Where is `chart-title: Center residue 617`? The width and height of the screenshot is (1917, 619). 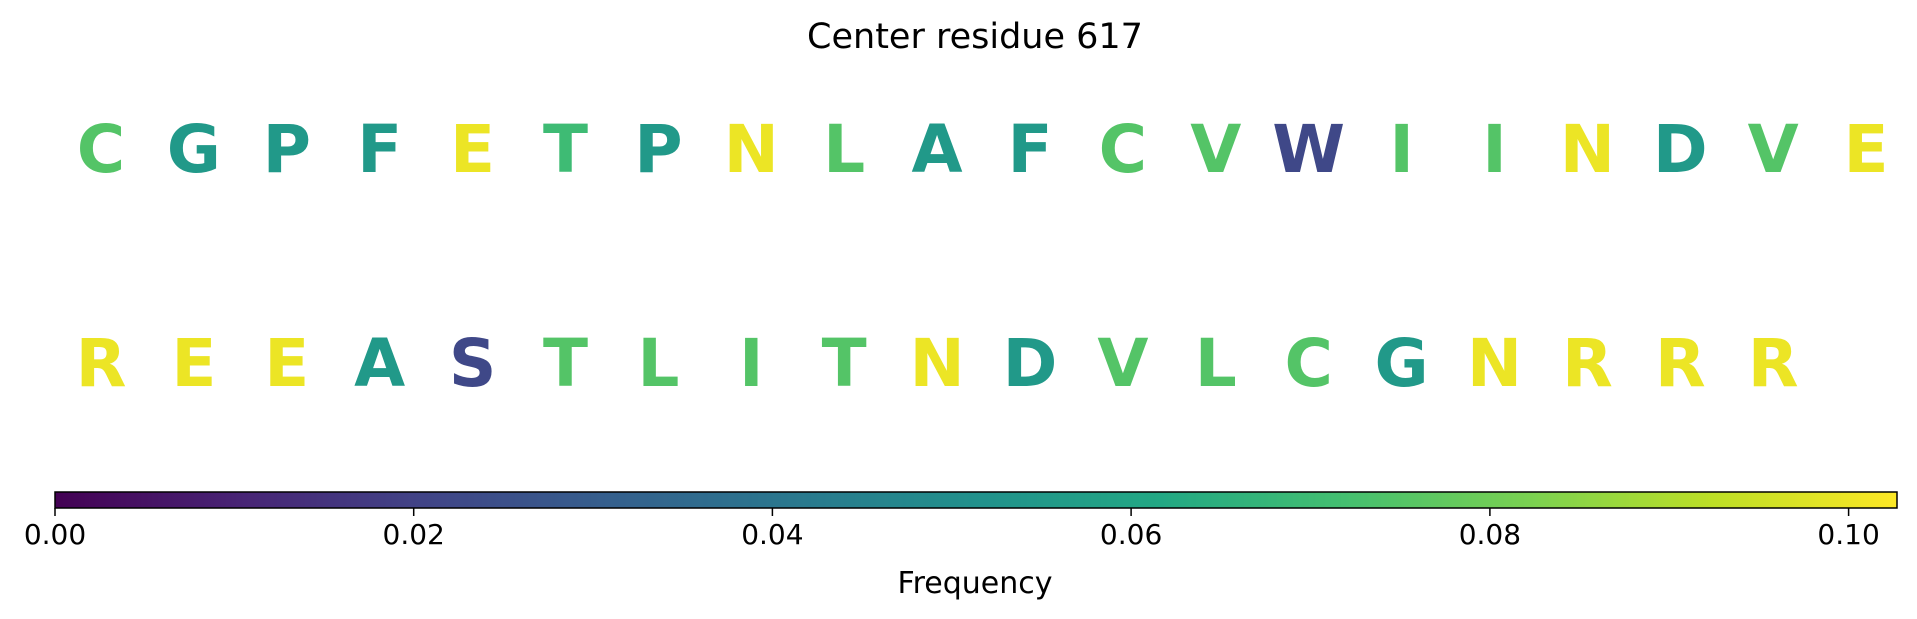
chart-title: Center residue 617 is located at coordinates (975, 37).